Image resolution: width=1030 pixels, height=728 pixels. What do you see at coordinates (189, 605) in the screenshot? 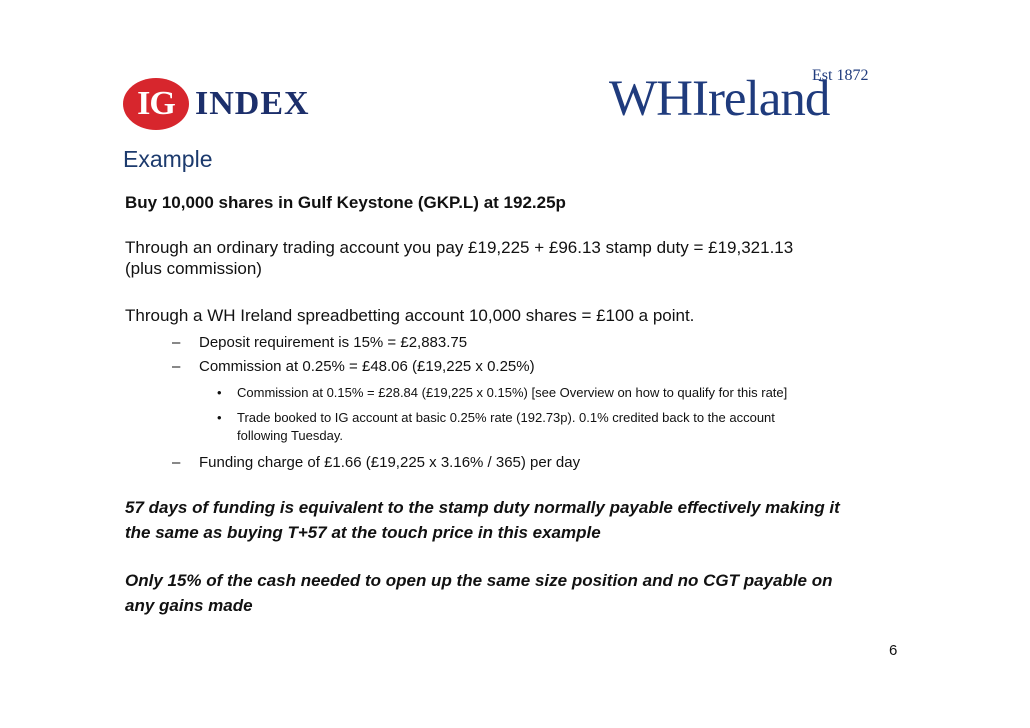
I see `conclusion-2-line-2: any gains made` at bounding box center [189, 605].